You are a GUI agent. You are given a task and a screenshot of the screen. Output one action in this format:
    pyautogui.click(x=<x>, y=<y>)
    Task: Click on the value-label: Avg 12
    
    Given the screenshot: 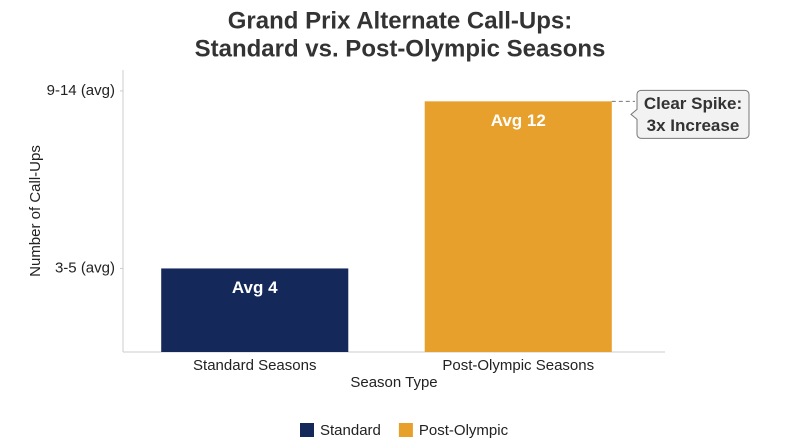 What is the action you would take?
    pyautogui.click(x=518, y=120)
    